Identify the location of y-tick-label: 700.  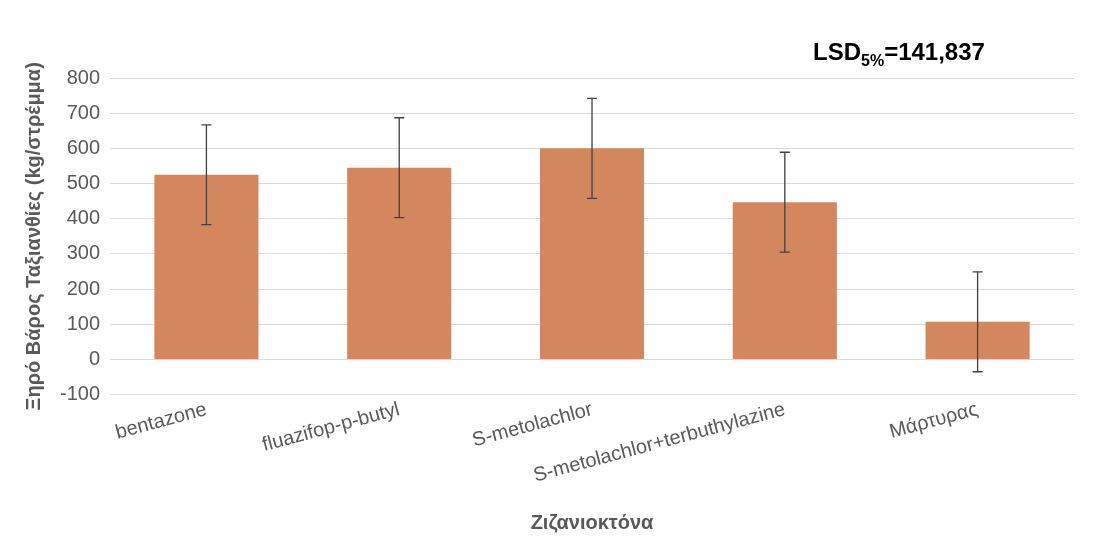
(83, 111).